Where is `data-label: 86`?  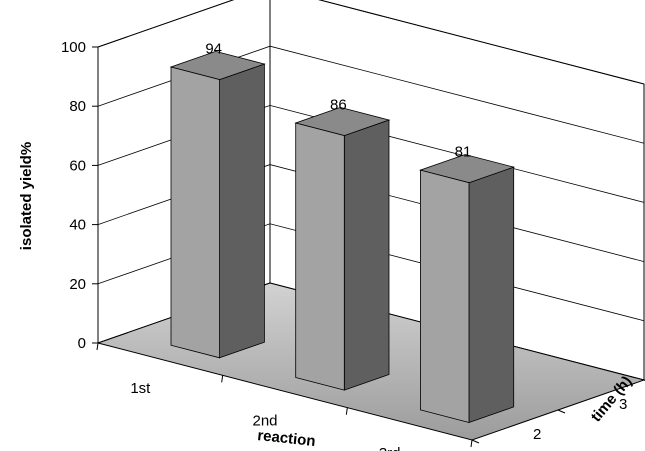
data-label: 86 is located at coordinates (338, 104).